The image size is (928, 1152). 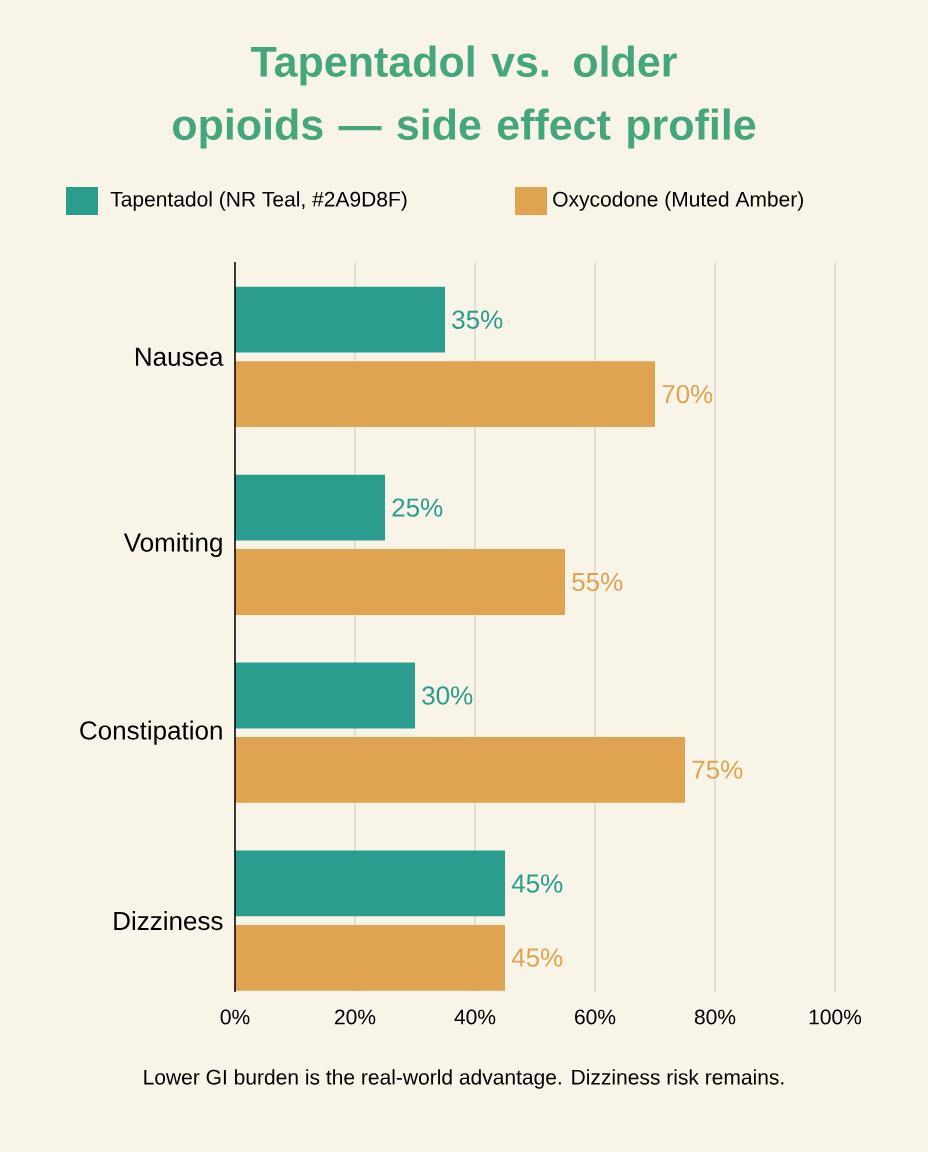 I want to click on y-tick-label: Nausea, so click(x=179, y=356).